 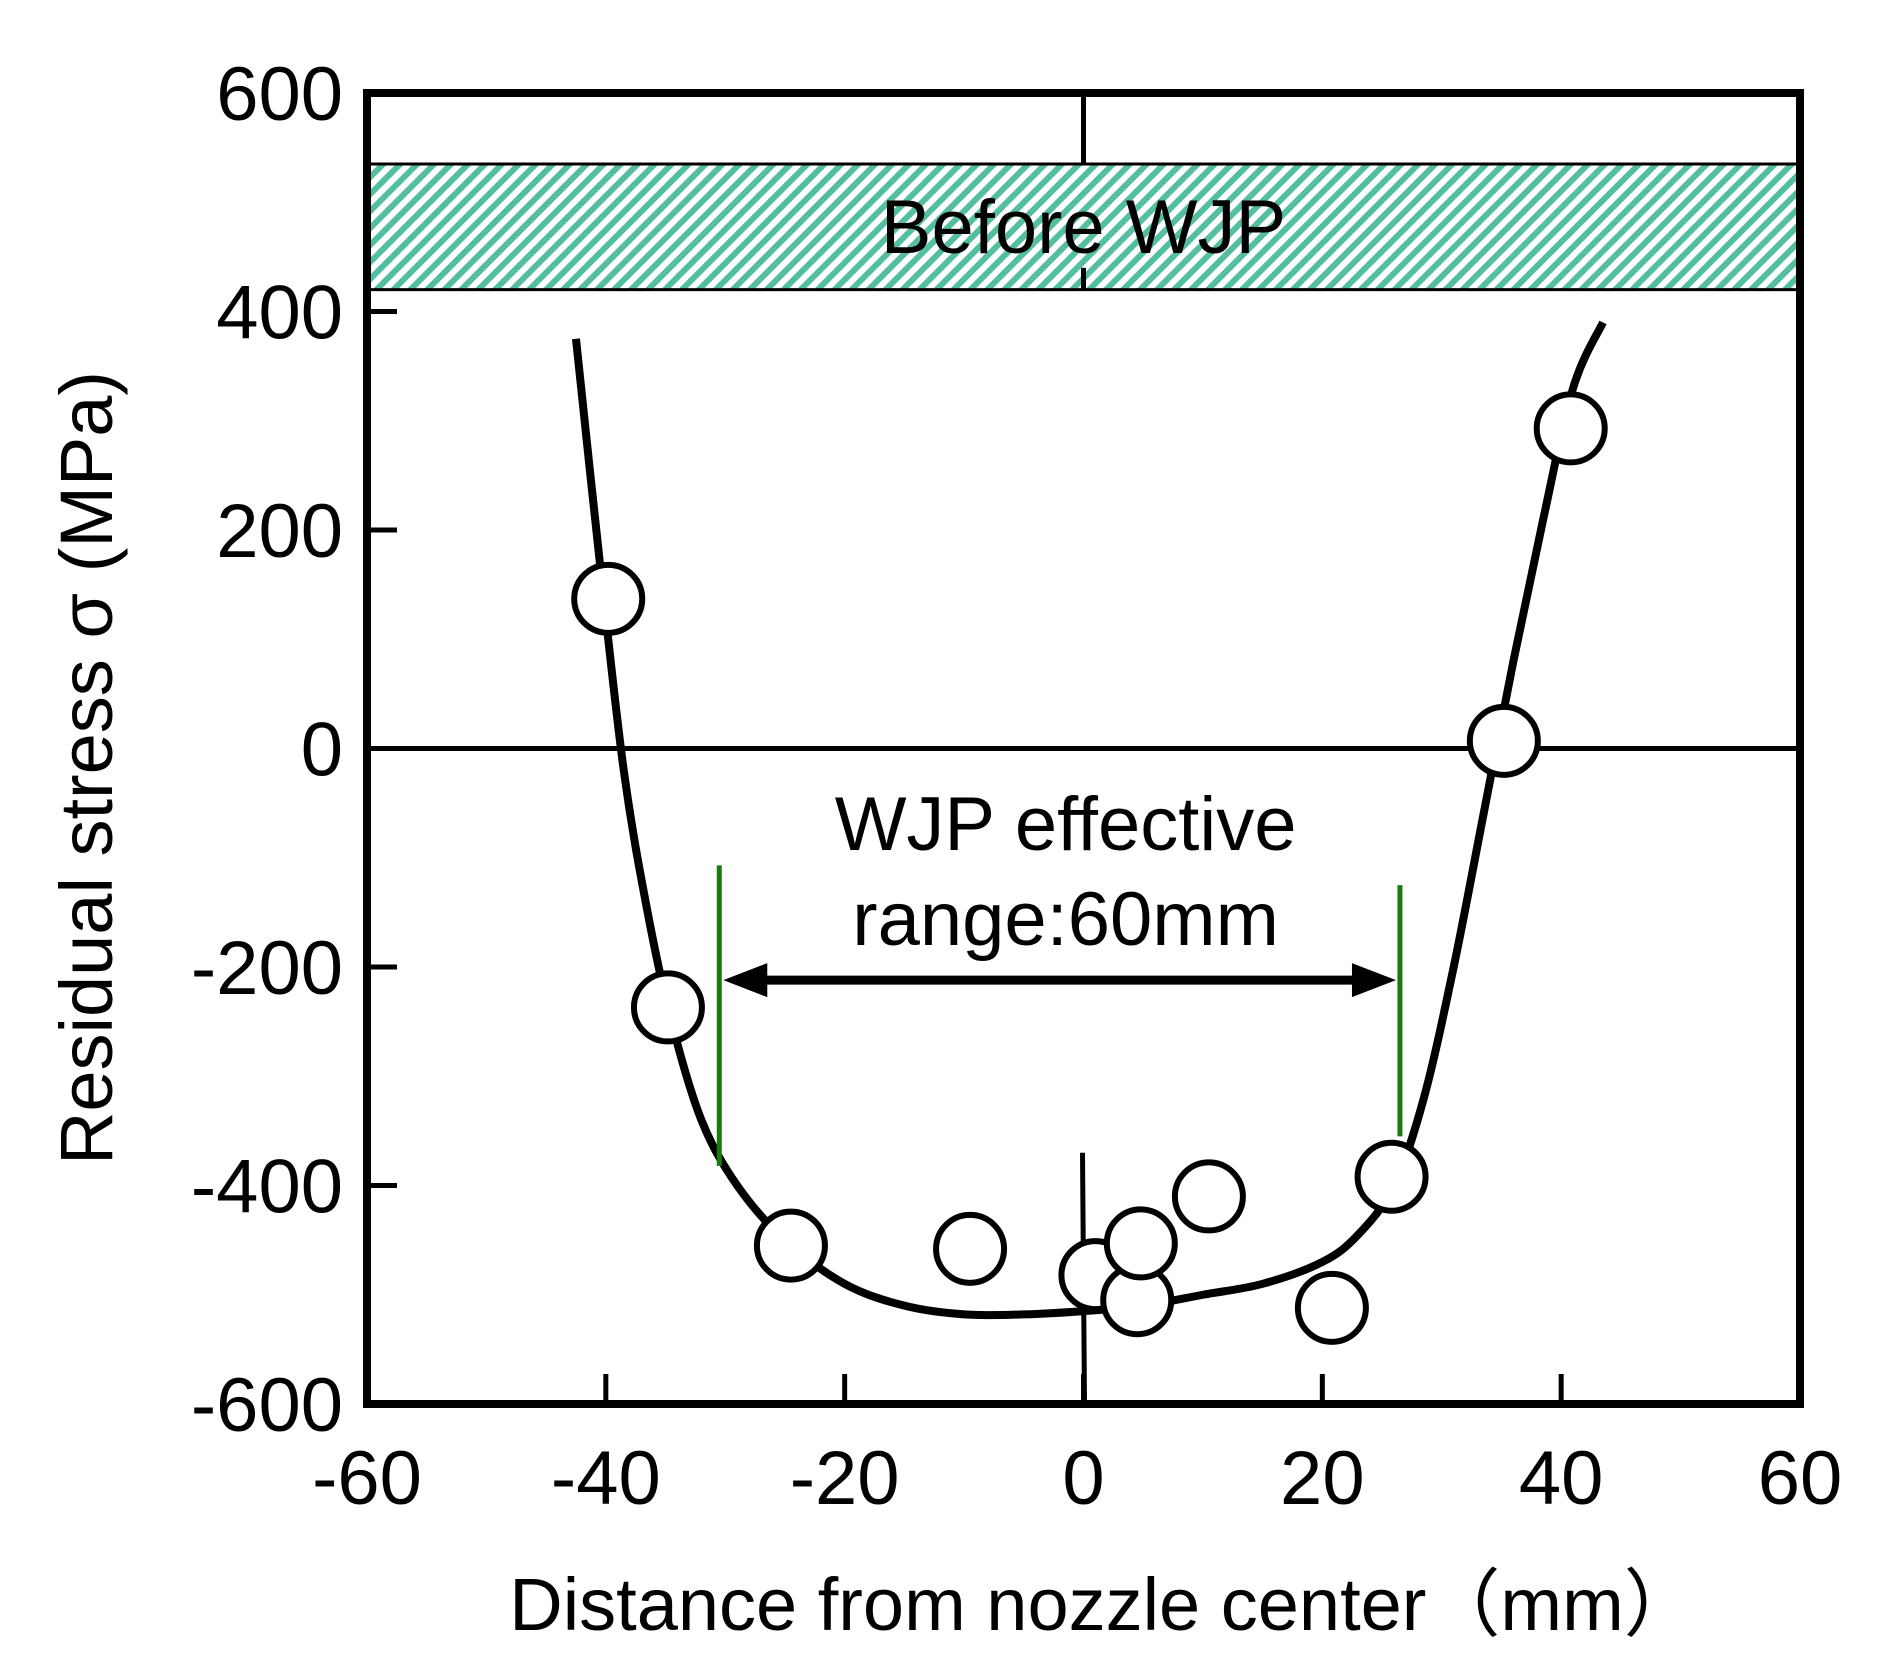 I want to click on y-tick-label: 200, so click(x=279, y=531).